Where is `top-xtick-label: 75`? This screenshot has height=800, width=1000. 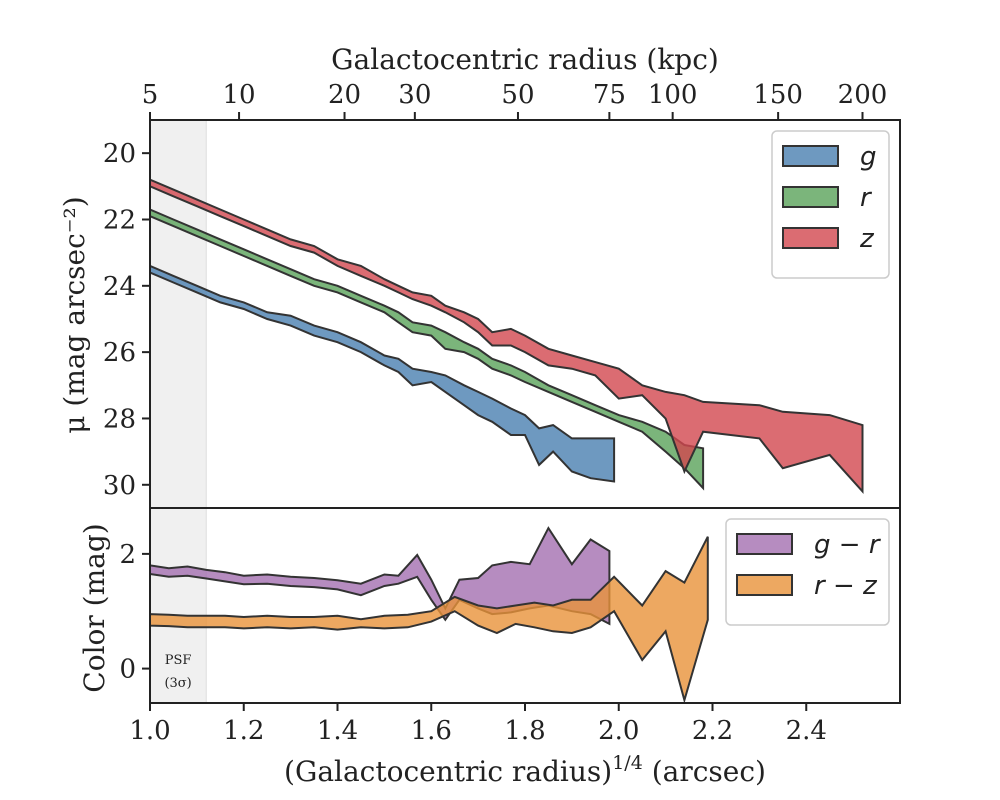
top-xtick-label: 75 is located at coordinates (609, 95).